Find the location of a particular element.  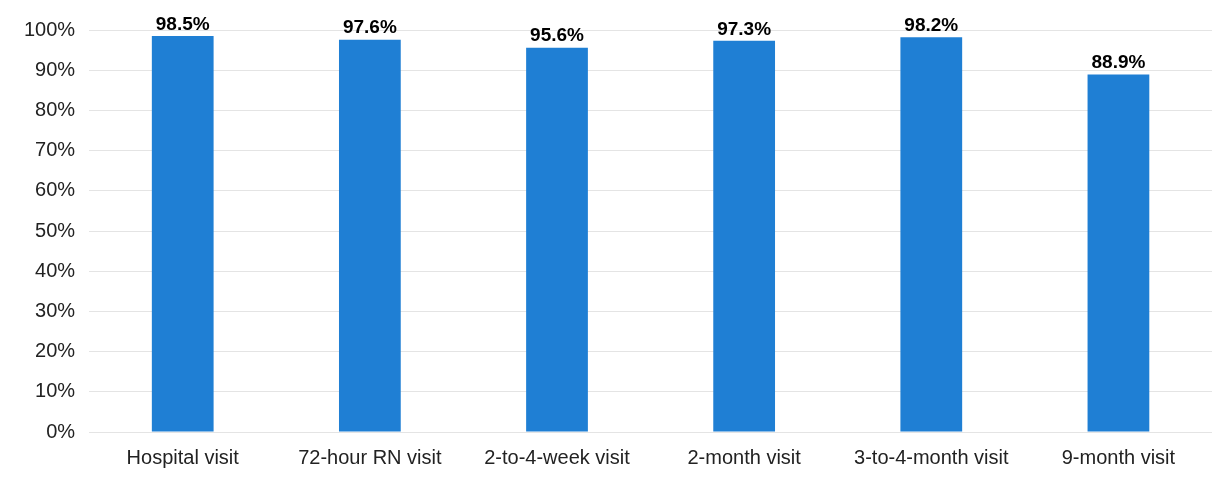

y-tick-label: 60% is located at coordinates (55, 189).